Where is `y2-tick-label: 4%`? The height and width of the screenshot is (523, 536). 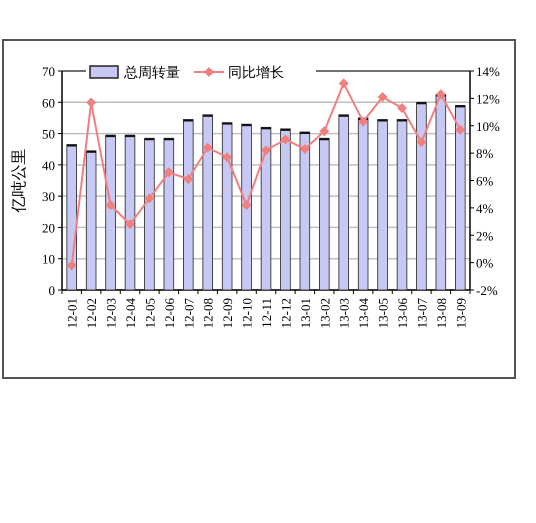 y2-tick-label: 4% is located at coordinates (485, 208).